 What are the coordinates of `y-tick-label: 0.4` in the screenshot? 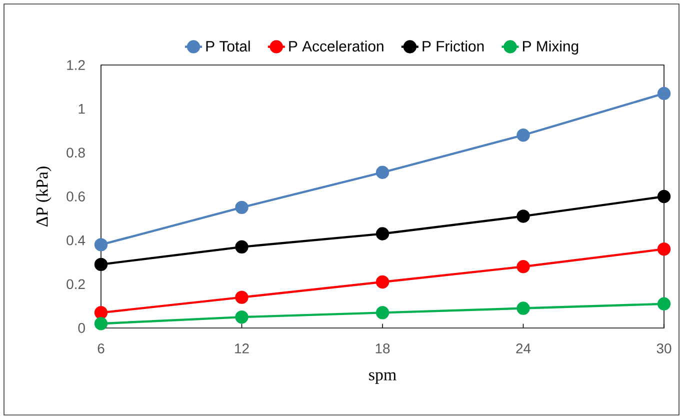 It's located at (76, 240).